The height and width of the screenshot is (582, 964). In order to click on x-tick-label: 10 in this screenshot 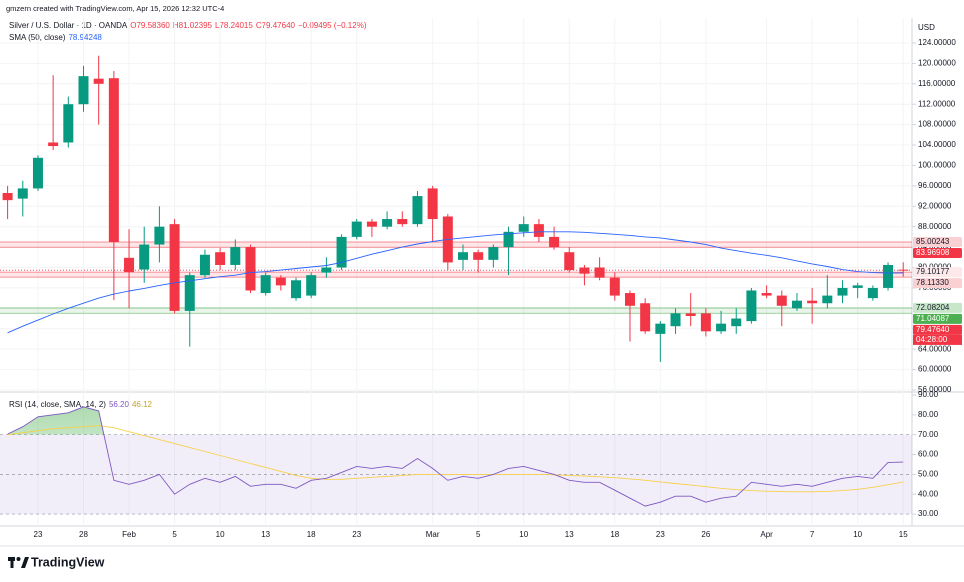, I will do `click(857, 534)`.